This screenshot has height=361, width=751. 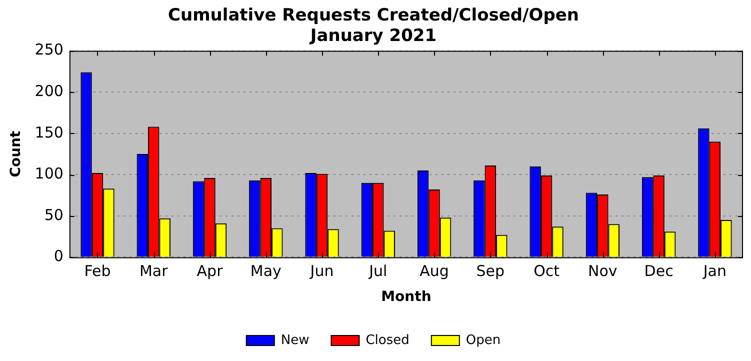 What do you see at coordinates (374, 16) in the screenshot?
I see `chart-title: Cumulative Requests Created/Closed/Open` at bounding box center [374, 16].